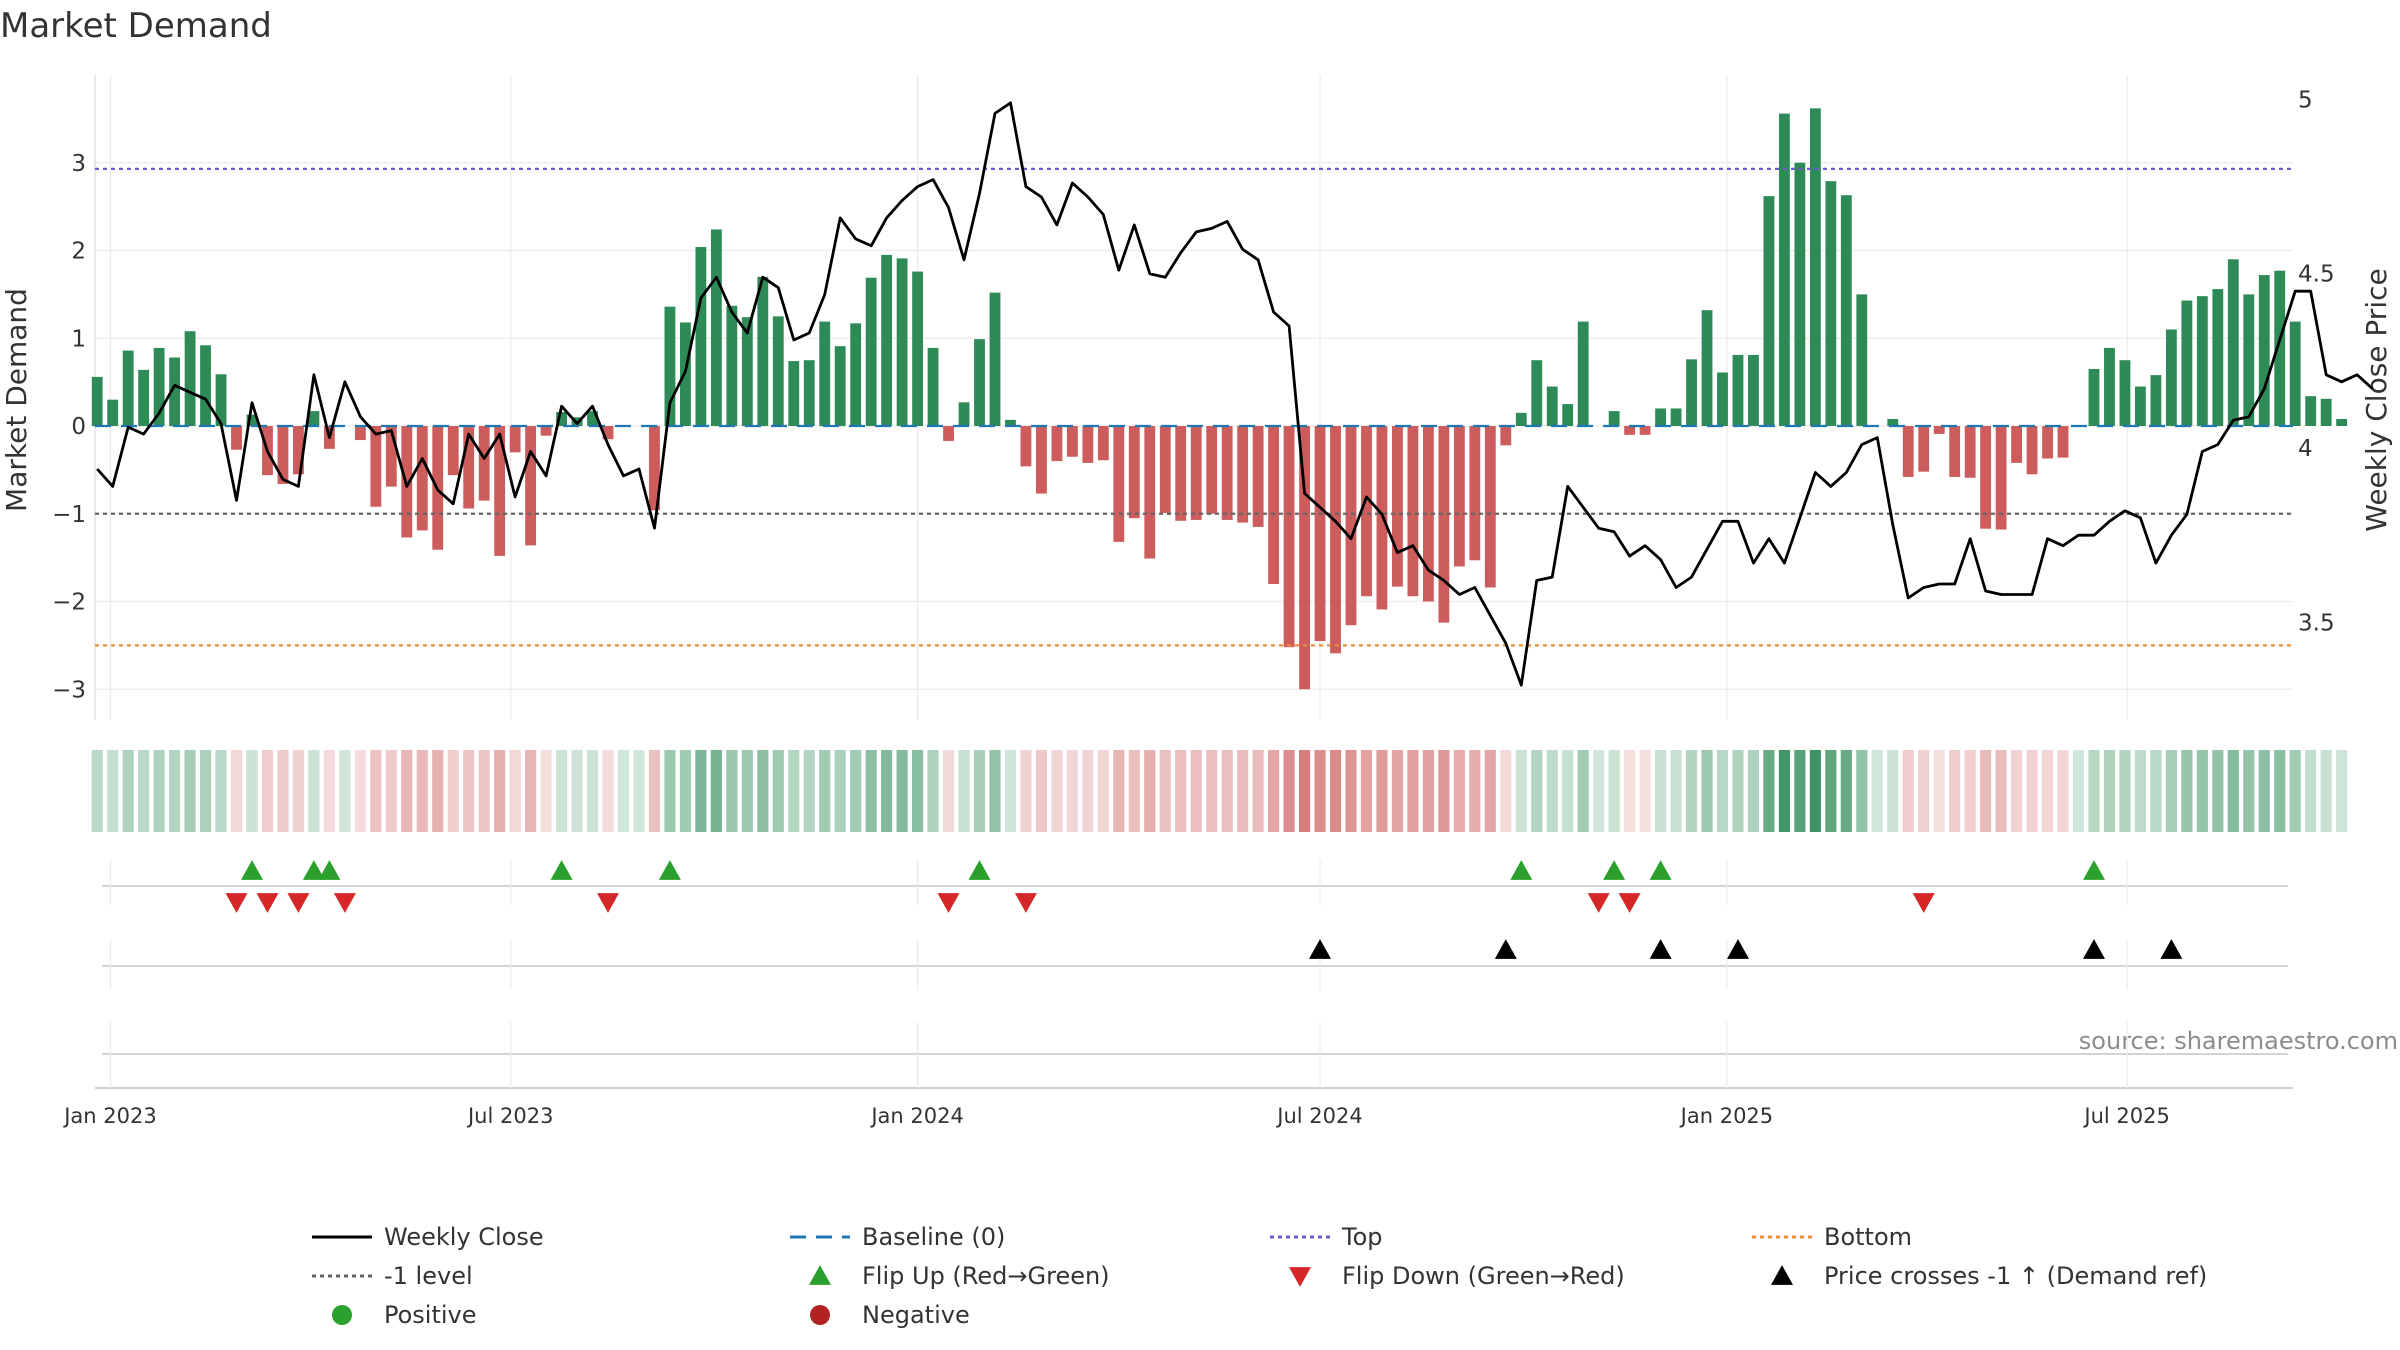 This screenshot has height=1350, width=2400. What do you see at coordinates (1219, 791) in the screenshot?
I see `demand-heat-strip` at bounding box center [1219, 791].